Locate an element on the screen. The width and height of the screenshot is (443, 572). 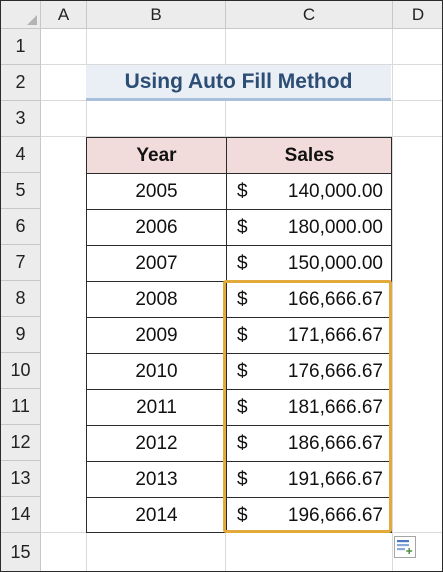
sales-value: 171,666.67 is located at coordinates (335, 335).